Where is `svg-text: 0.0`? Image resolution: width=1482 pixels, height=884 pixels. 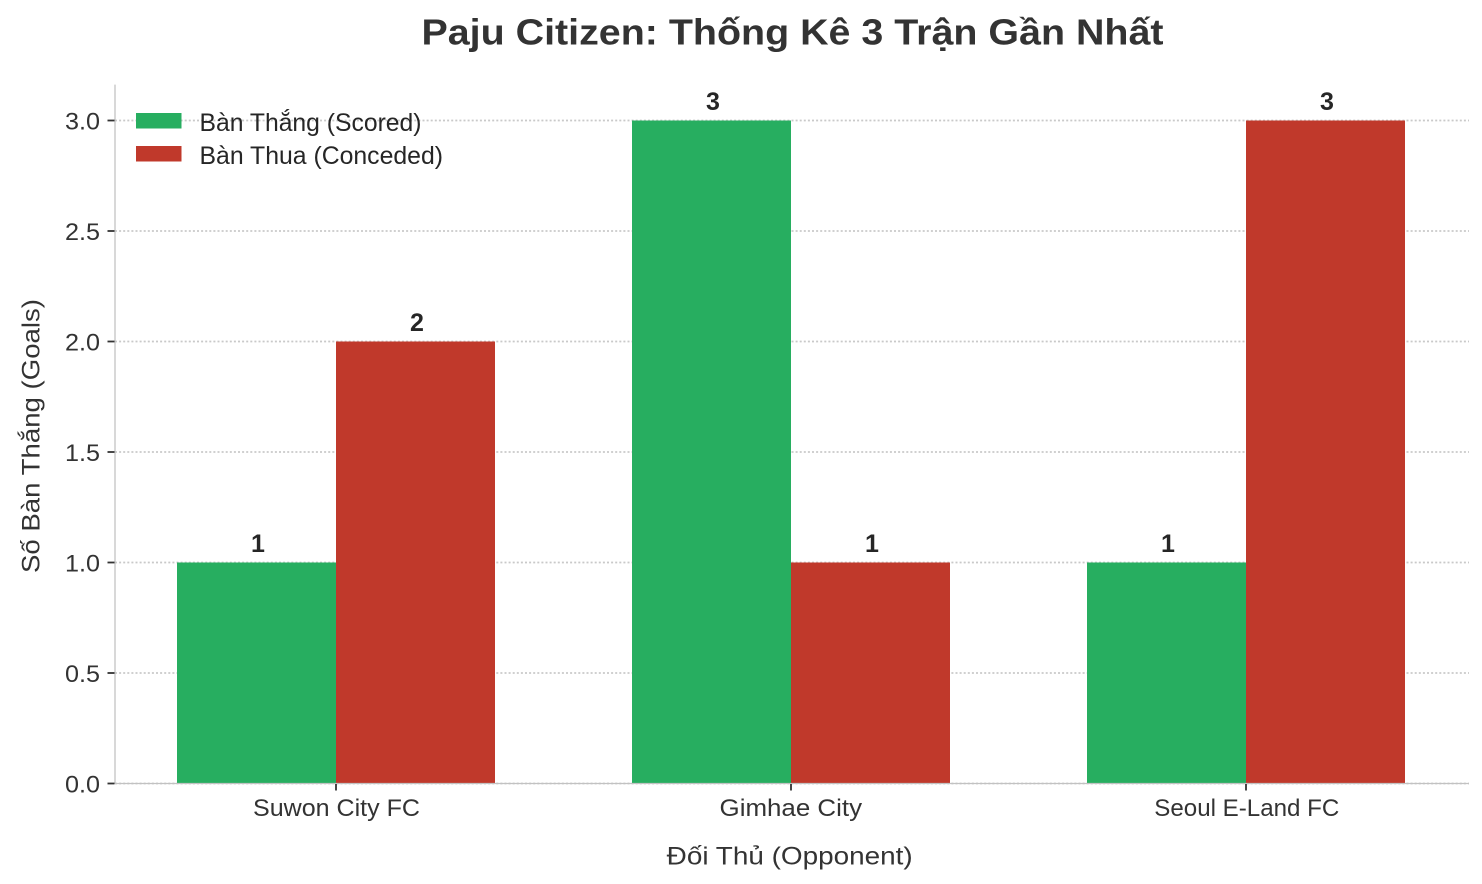
svg-text: 0.0 is located at coordinates (82, 785).